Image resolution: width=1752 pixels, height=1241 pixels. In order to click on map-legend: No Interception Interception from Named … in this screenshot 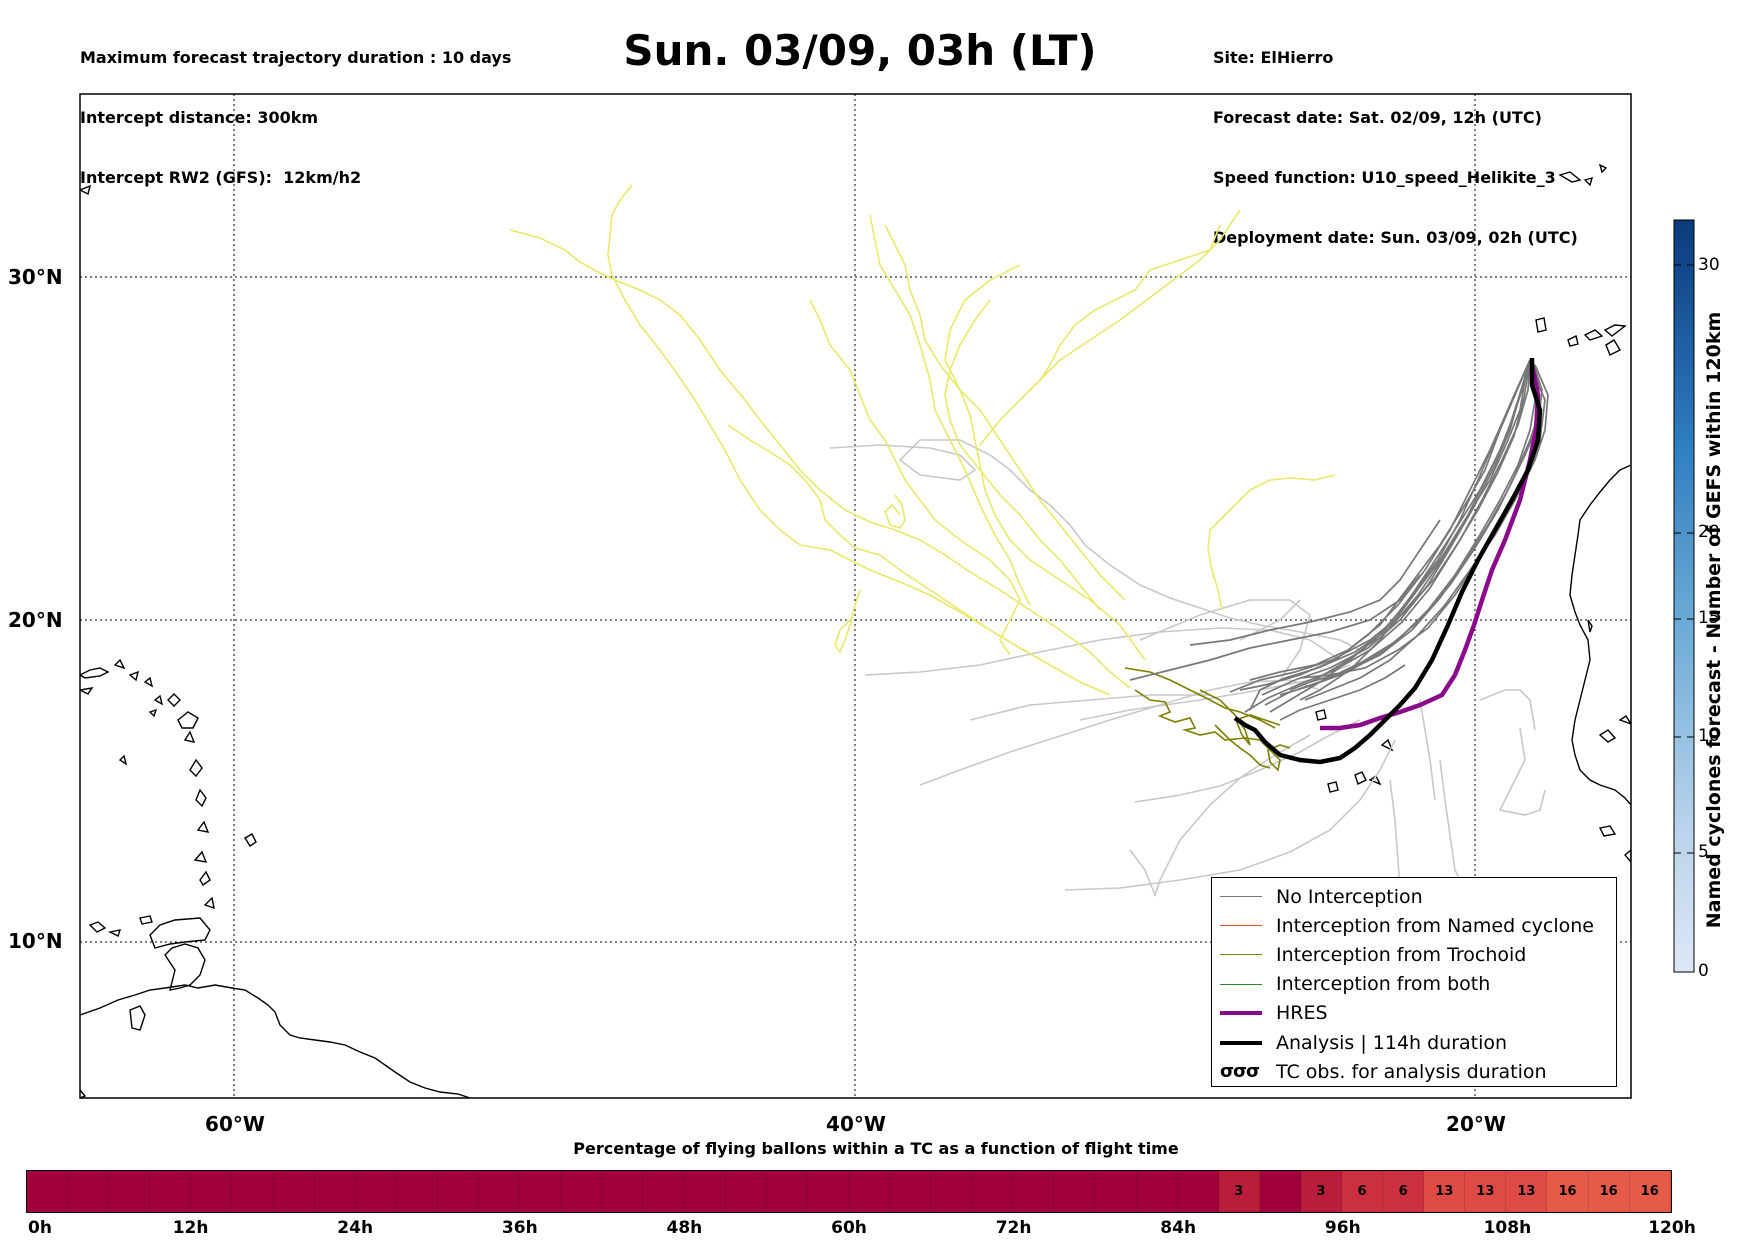, I will do `click(1414, 982)`.